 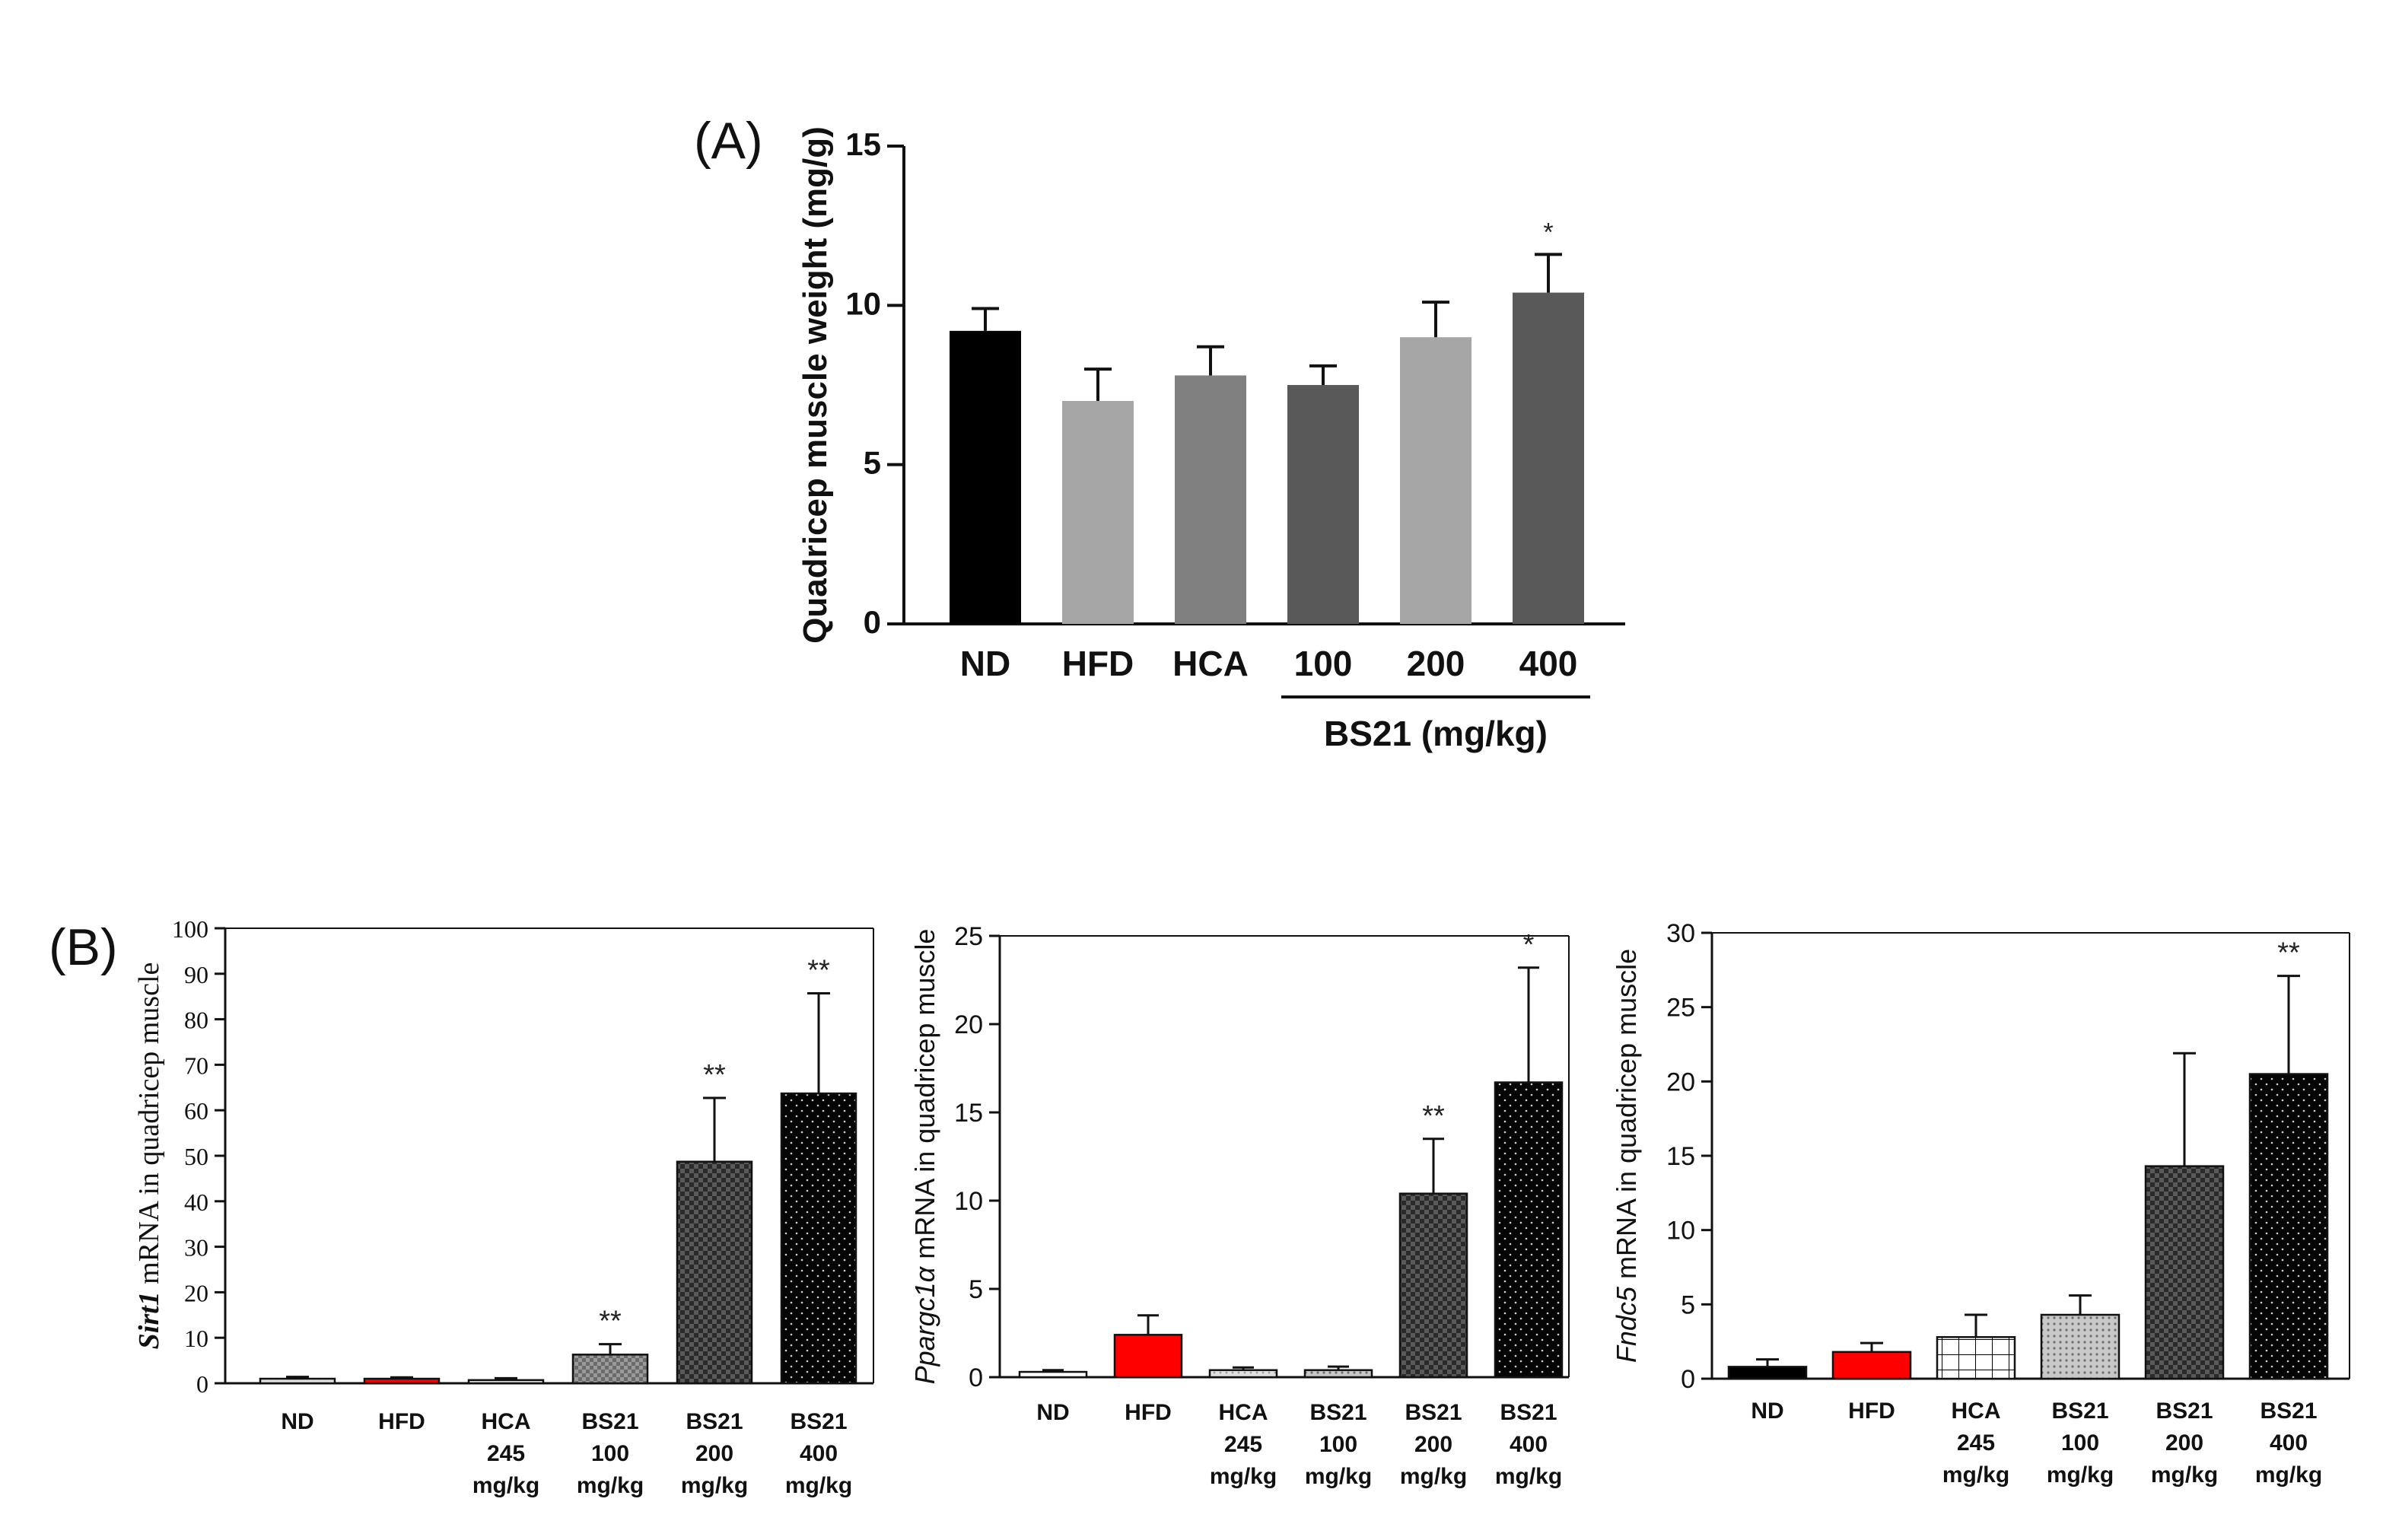 What do you see at coordinates (190, 929) in the screenshot?
I see `y-tick-label: 100` at bounding box center [190, 929].